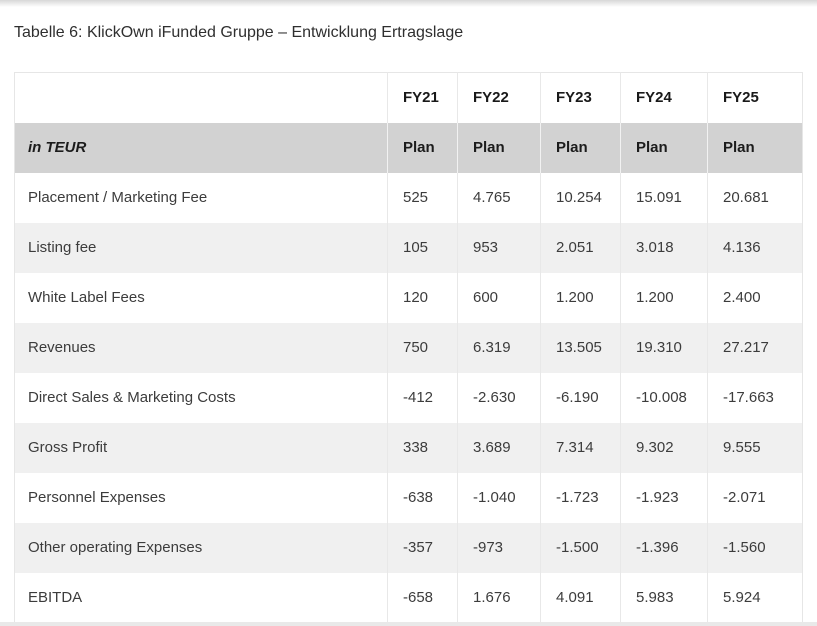  Describe the element at coordinates (499, 397) in the screenshot. I see `cell-value: -2.630` at that location.